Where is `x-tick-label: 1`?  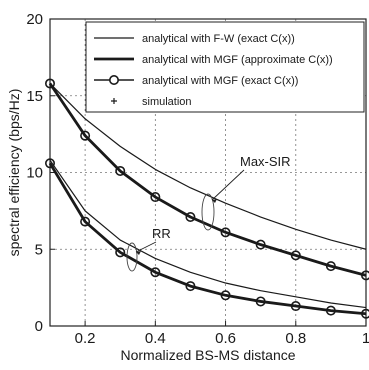 x-tick-label: 1 is located at coordinates (365, 338).